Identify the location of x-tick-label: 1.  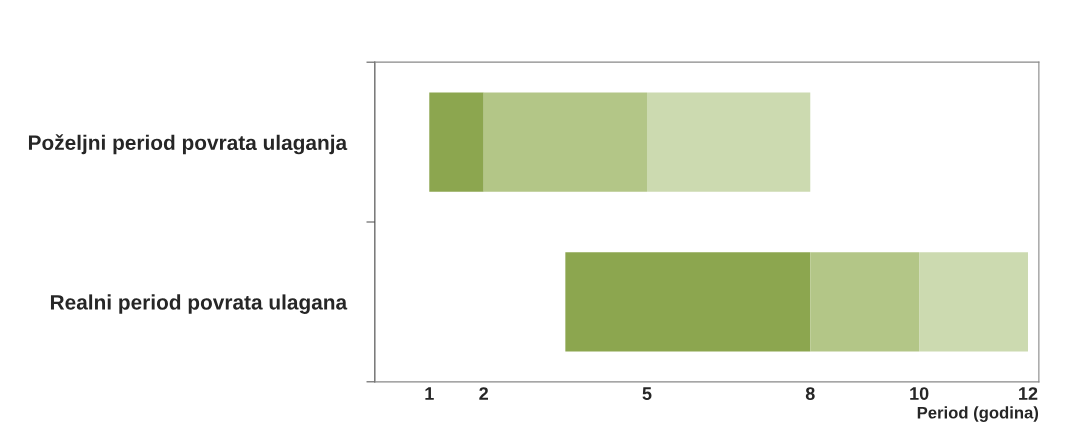
(429, 393).